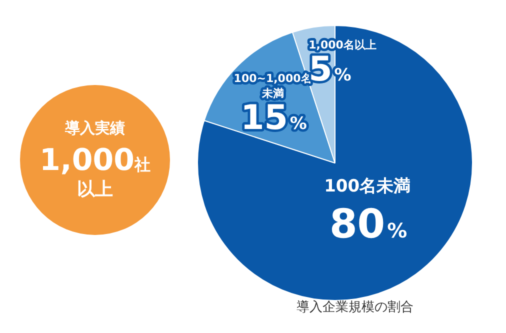  Describe the element at coordinates (355, 307) in the screenshot. I see `text: 導入企業規模の割合` at that location.